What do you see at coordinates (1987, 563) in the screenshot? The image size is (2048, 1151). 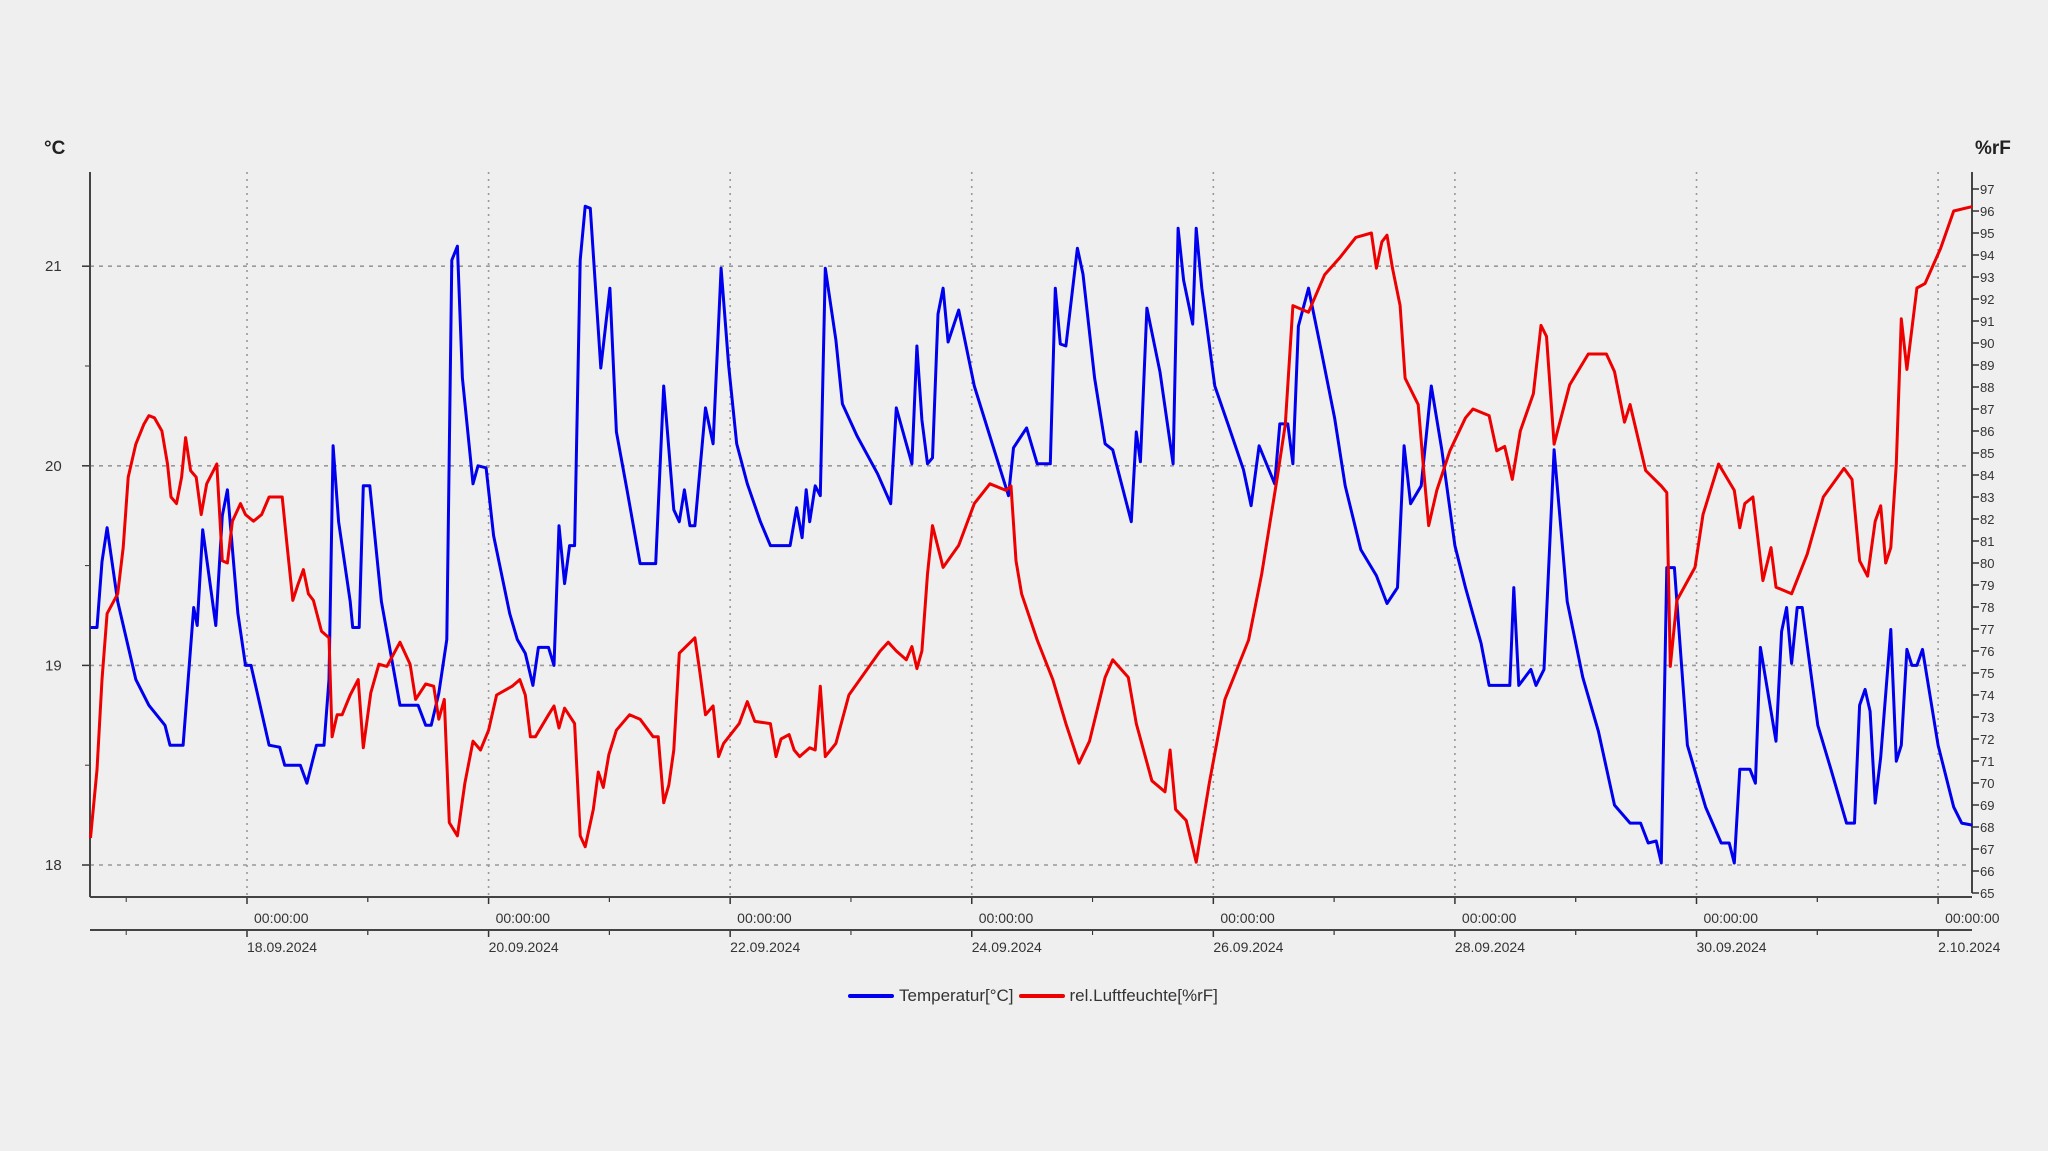 I see `right-y-tick-label: 80` at bounding box center [1987, 563].